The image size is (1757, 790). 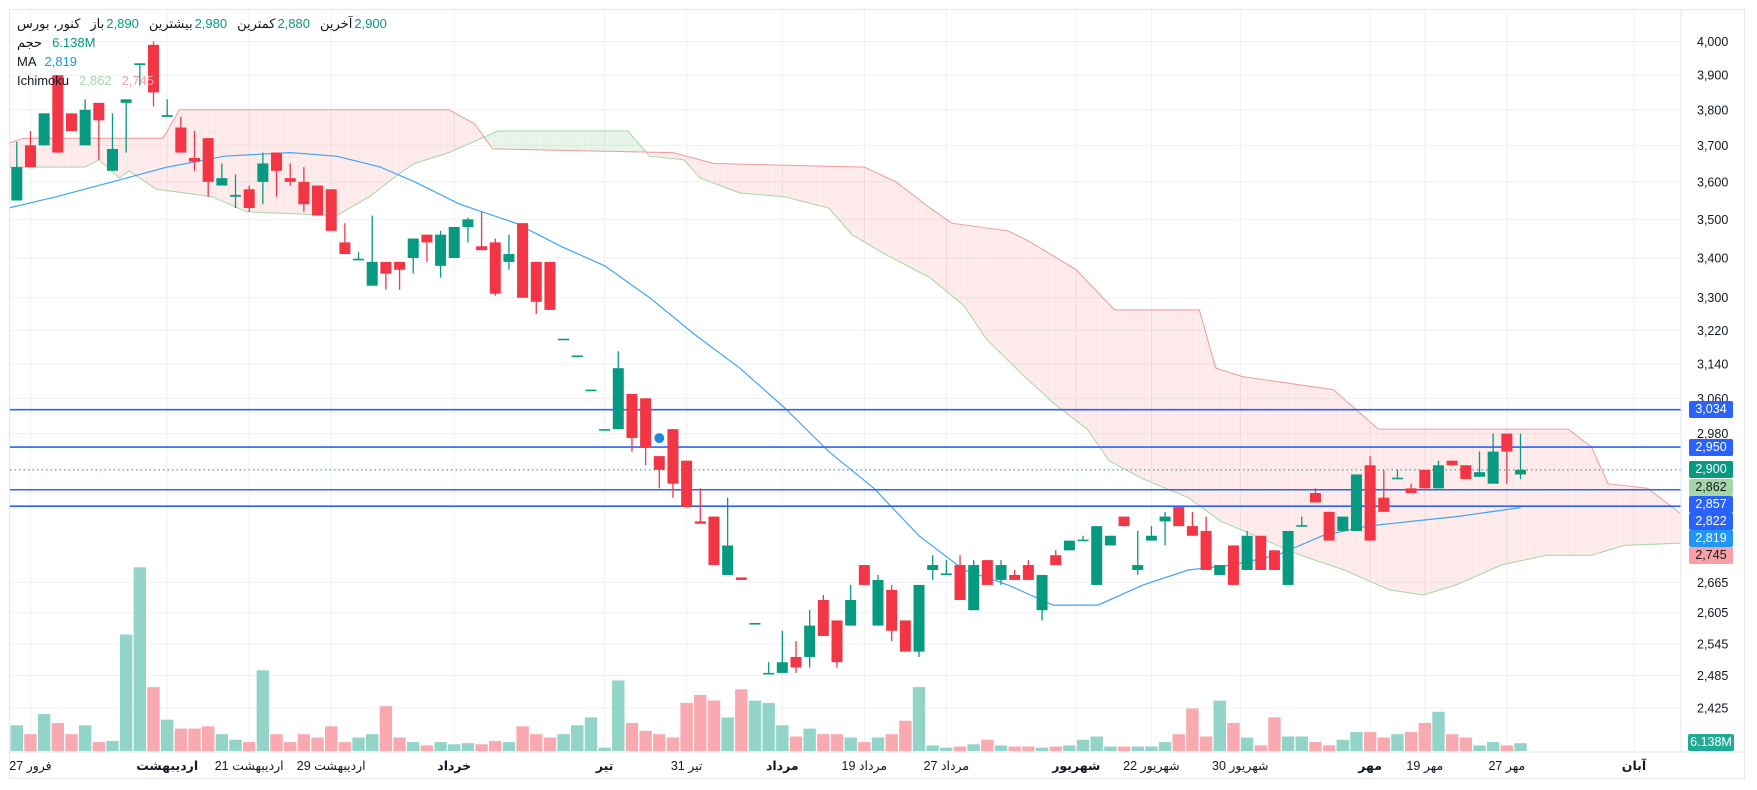 What do you see at coordinates (249, 766) in the screenshot?
I see `x-tick-label: 21 اردیبهشت` at bounding box center [249, 766].